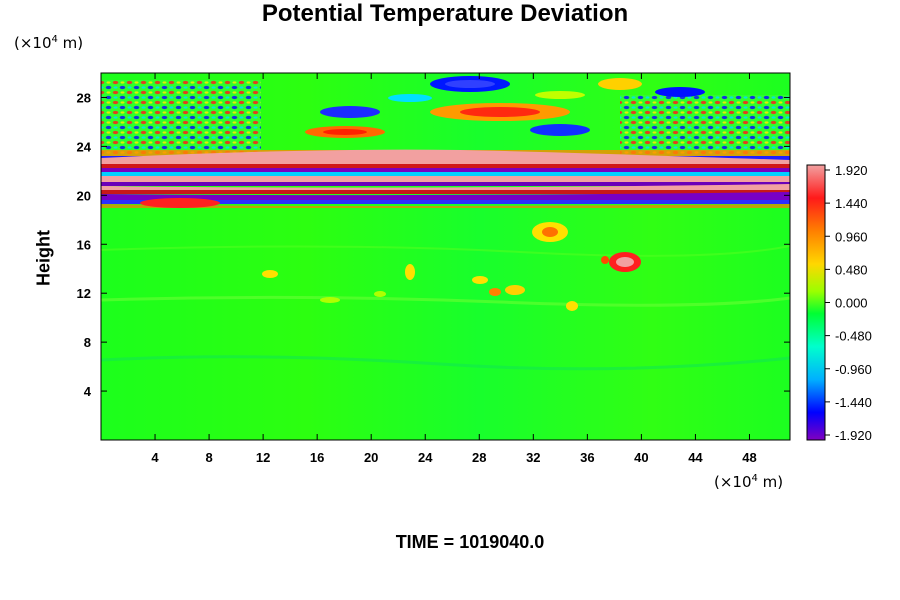 This screenshot has height=600, width=900. What do you see at coordinates (84, 146) in the screenshot?
I see `y-tick-label: 24` at bounding box center [84, 146].